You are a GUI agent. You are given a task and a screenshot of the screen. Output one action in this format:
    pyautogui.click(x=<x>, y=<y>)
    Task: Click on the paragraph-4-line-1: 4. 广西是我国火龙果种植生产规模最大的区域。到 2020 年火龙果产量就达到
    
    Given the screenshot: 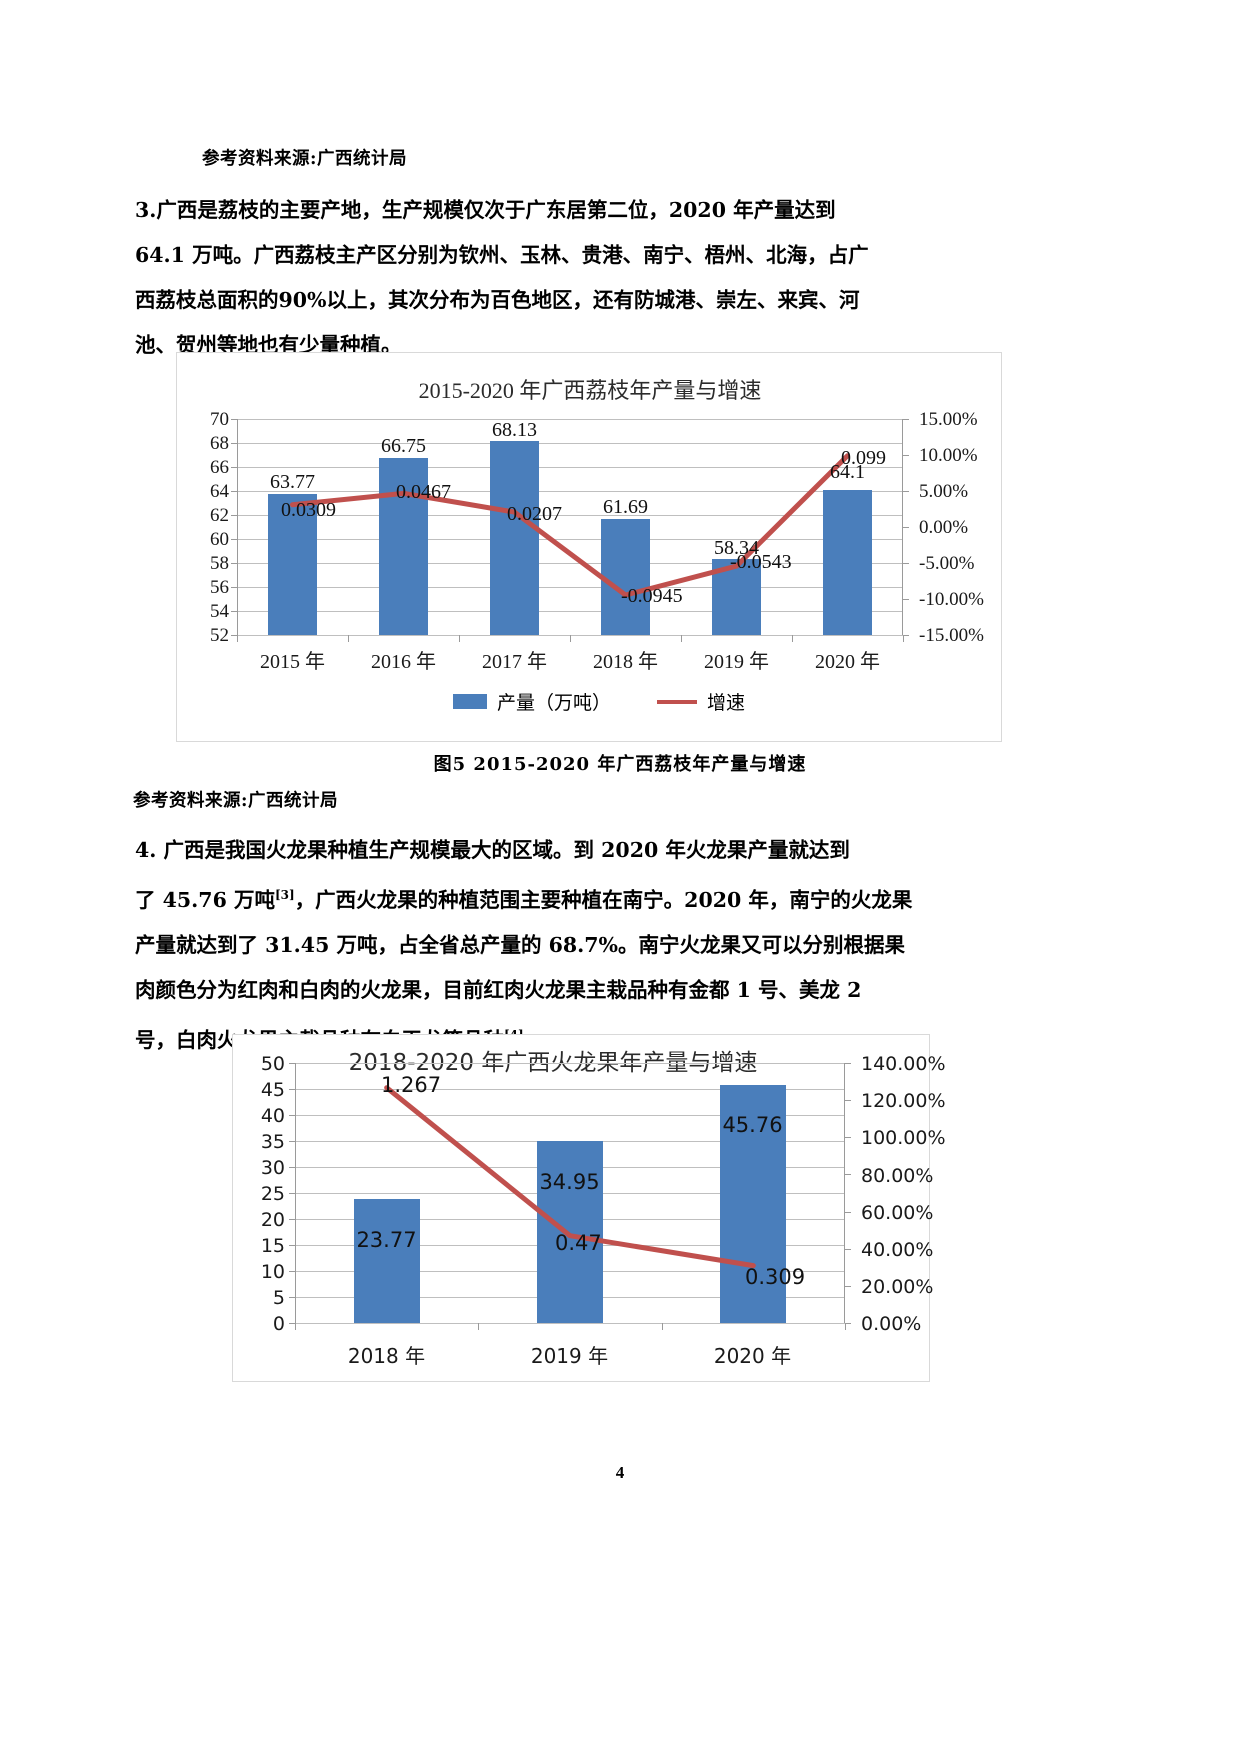 What is the action you would take?
    pyautogui.click(x=492, y=850)
    